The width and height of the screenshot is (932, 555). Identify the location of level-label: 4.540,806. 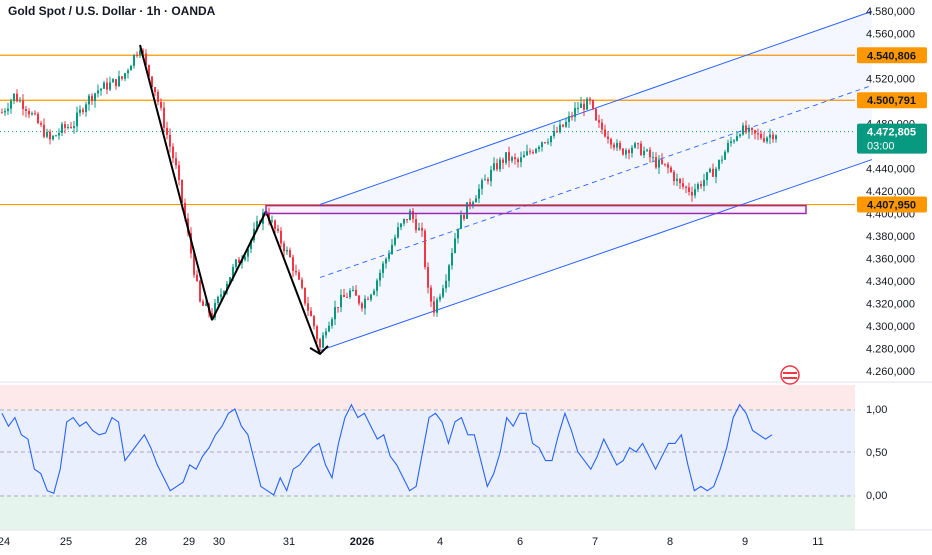
(891, 56).